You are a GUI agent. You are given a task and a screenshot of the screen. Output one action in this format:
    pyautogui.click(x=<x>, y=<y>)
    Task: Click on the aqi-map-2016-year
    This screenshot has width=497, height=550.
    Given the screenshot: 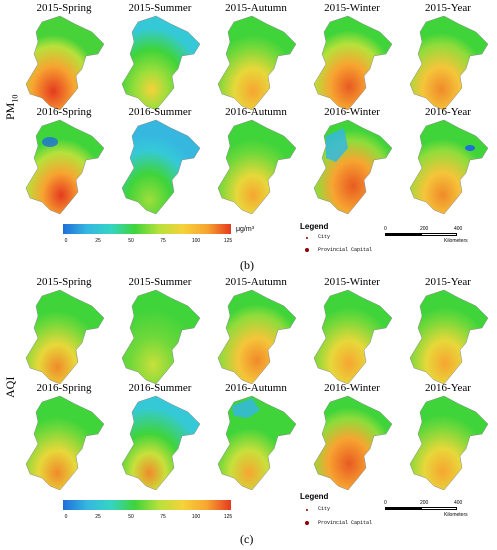 What is the action you would take?
    pyautogui.click(x=449, y=443)
    